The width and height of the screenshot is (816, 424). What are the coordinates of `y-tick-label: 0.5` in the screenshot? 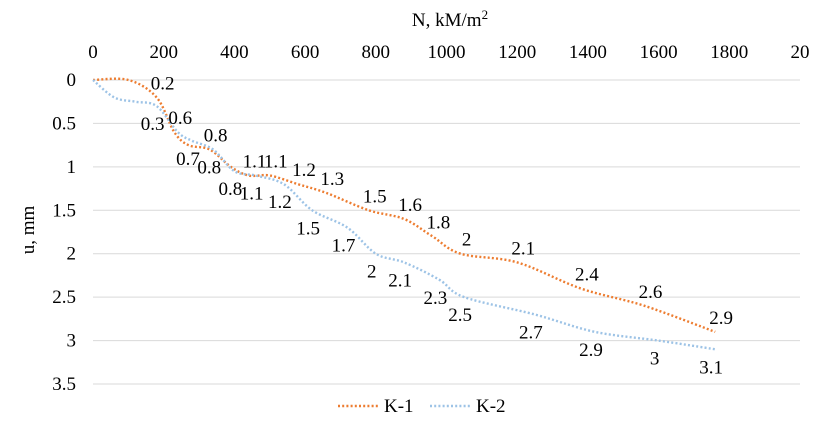 It's located at (64, 123).